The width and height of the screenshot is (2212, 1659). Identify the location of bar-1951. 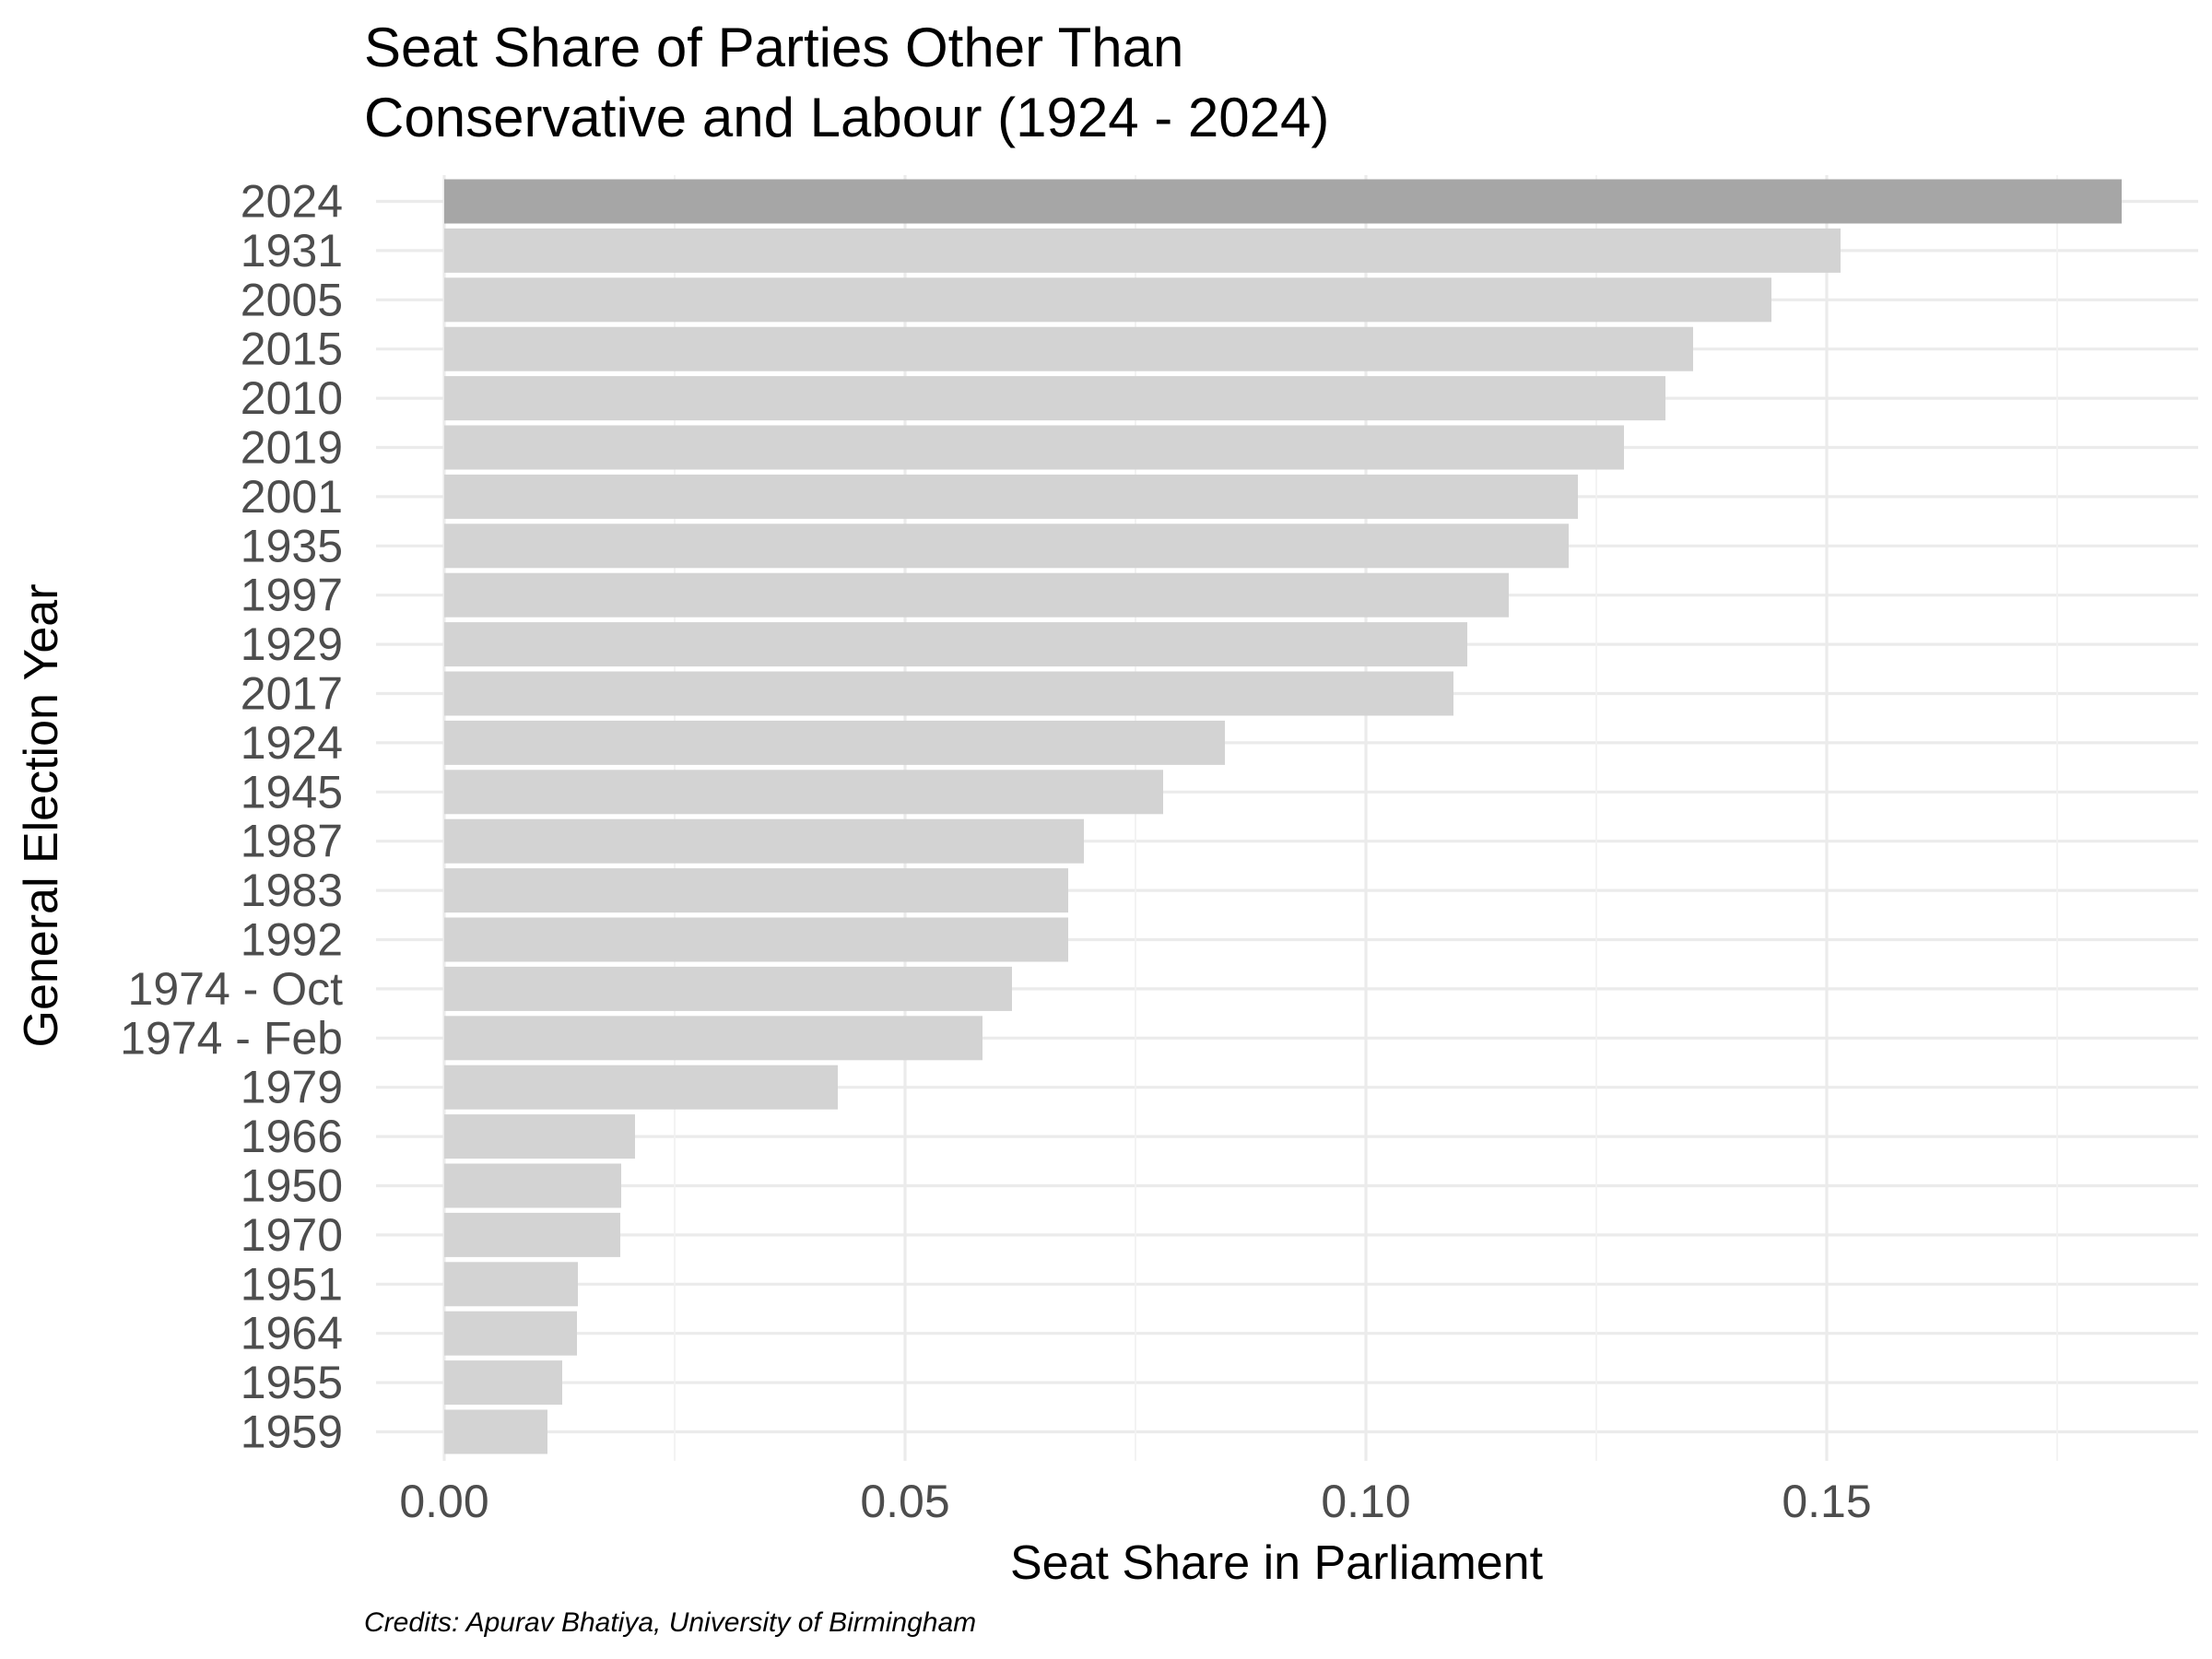
(511, 1284).